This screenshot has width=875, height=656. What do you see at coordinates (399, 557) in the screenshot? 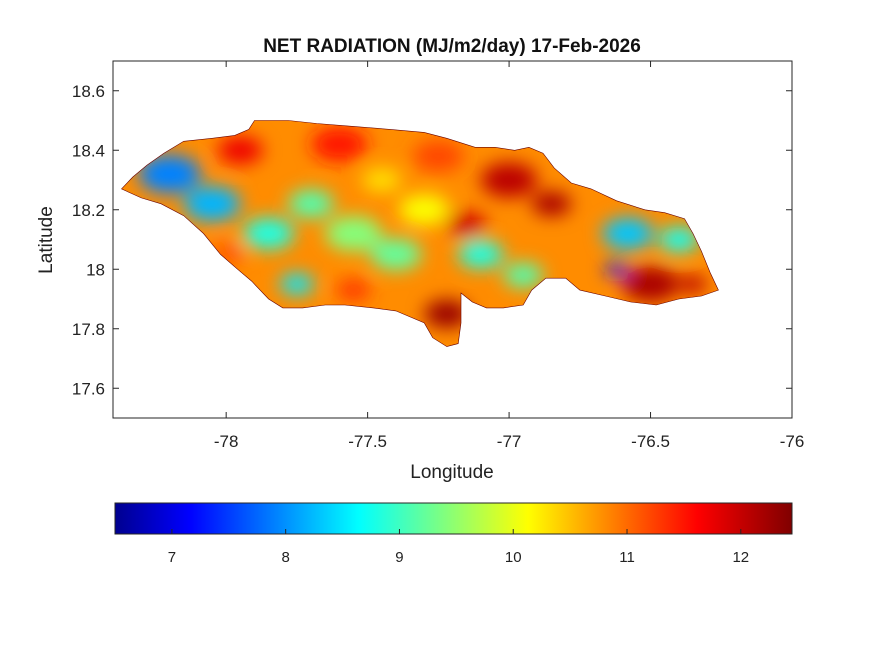
I see `colorbar-tick-label: 9` at bounding box center [399, 557].